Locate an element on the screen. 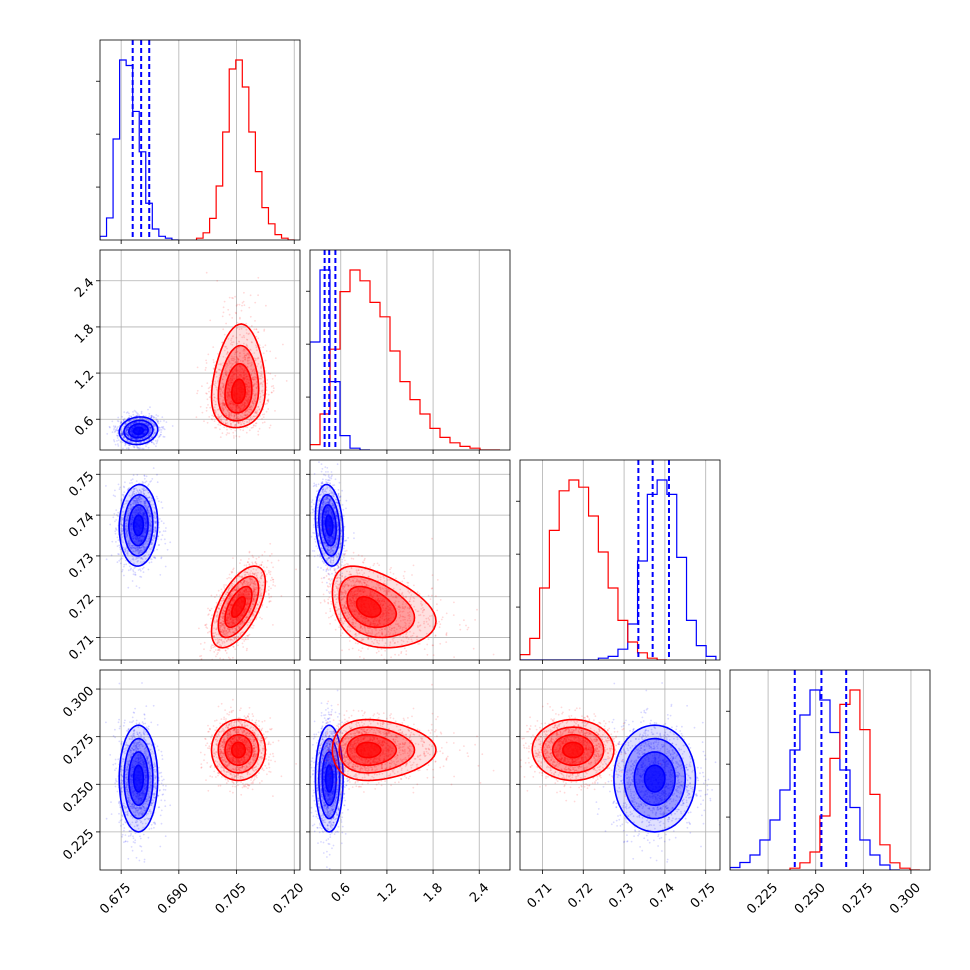 The width and height of the screenshot is (970, 970). scatter-panel-1-0: 0.61.21.82.4 is located at coordinates (186, 351).